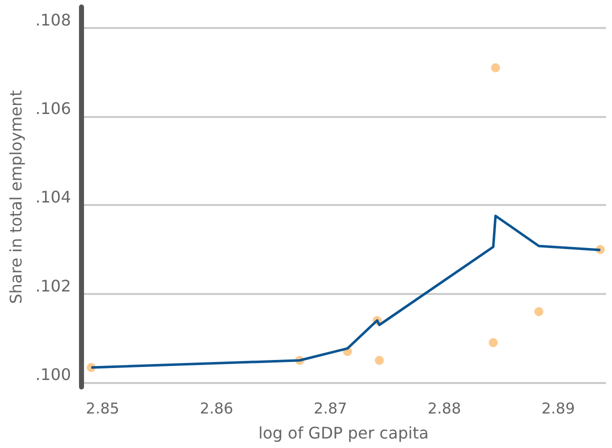 Image resolution: width=612 pixels, height=448 pixels. I want to click on x-tick-label: 2.88, so click(444, 409).